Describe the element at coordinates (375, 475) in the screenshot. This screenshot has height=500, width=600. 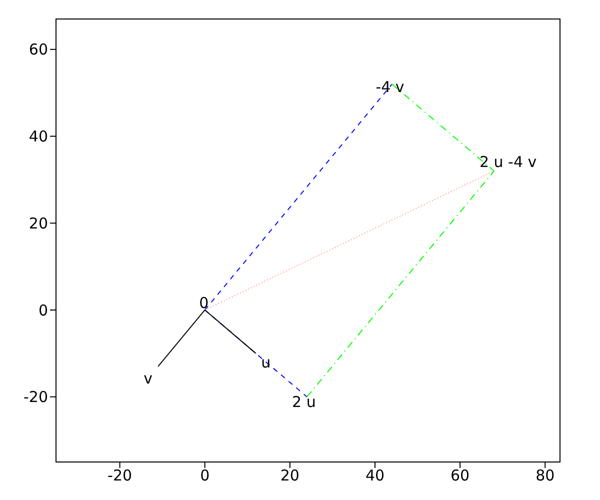
I see `x-tick-label: 40` at that location.